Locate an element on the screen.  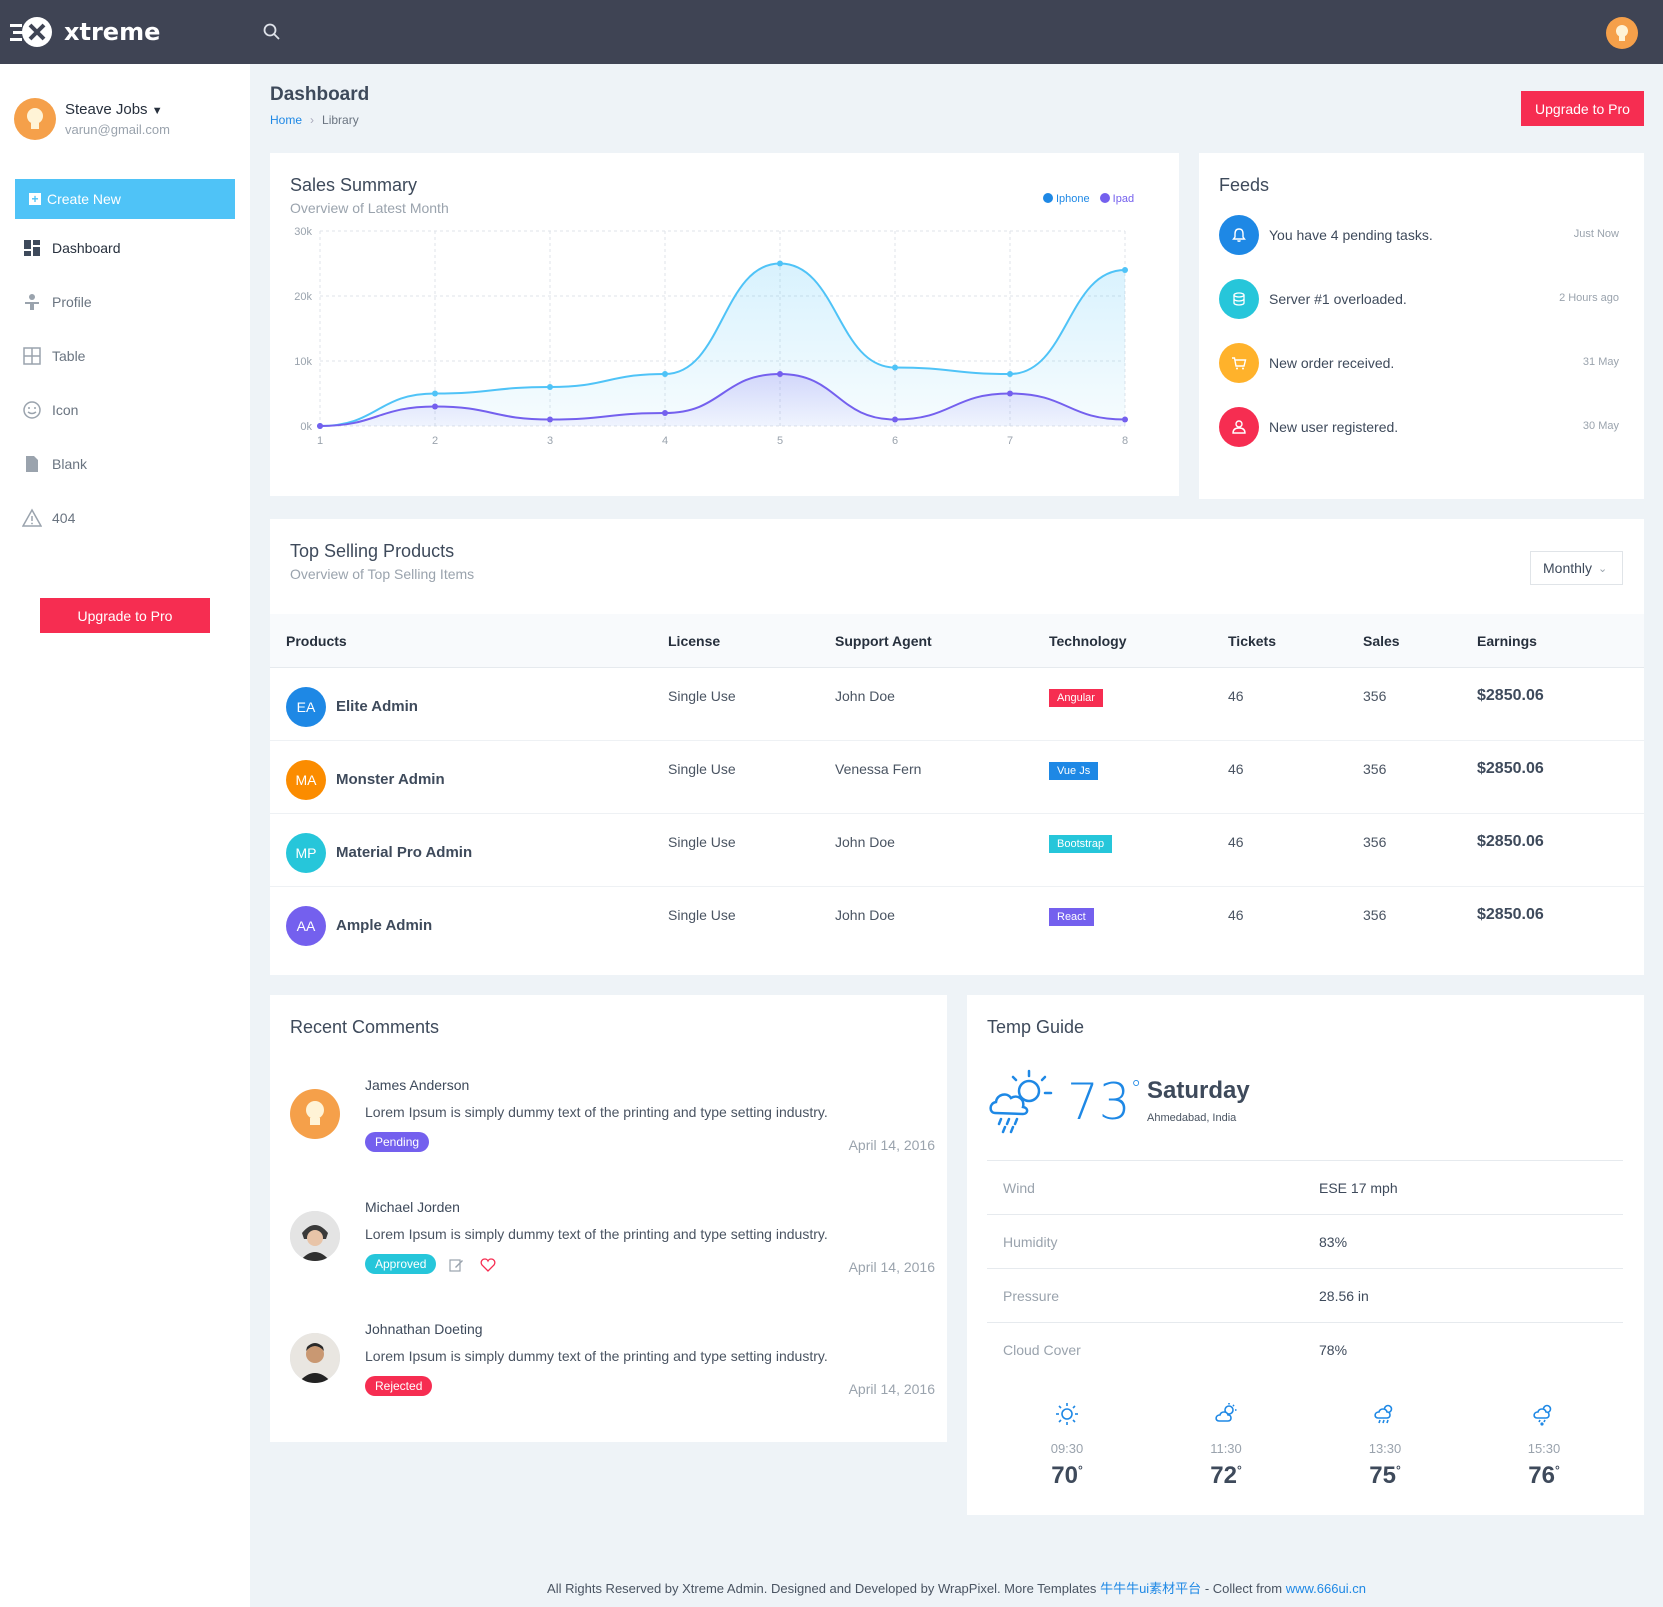
legend-item-ipad: Ipad is located at coordinates (1116, 199).